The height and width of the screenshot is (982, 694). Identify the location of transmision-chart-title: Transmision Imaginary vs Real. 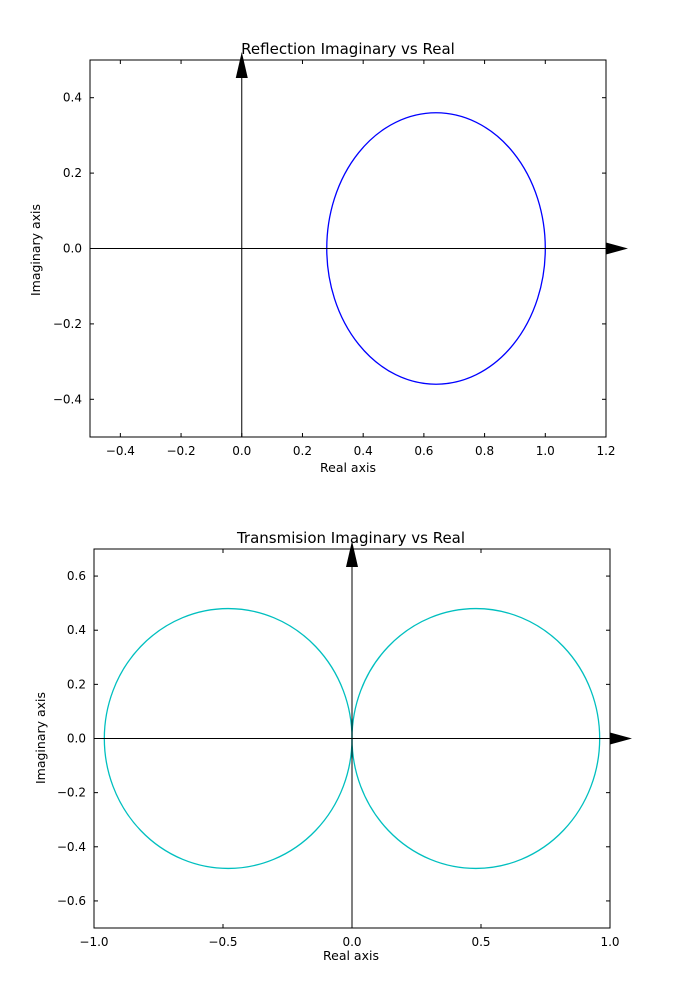
(350, 538).